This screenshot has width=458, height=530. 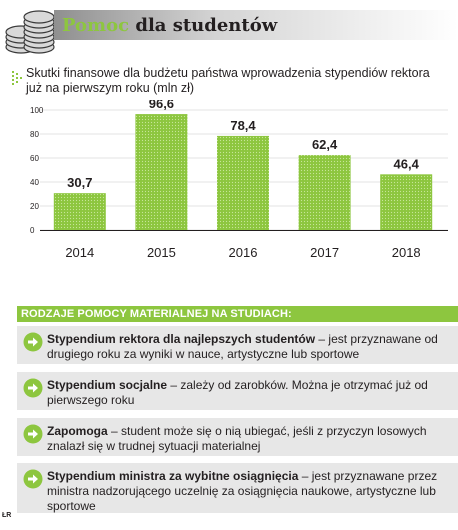 I want to click on bar-2015, so click(x=161, y=172).